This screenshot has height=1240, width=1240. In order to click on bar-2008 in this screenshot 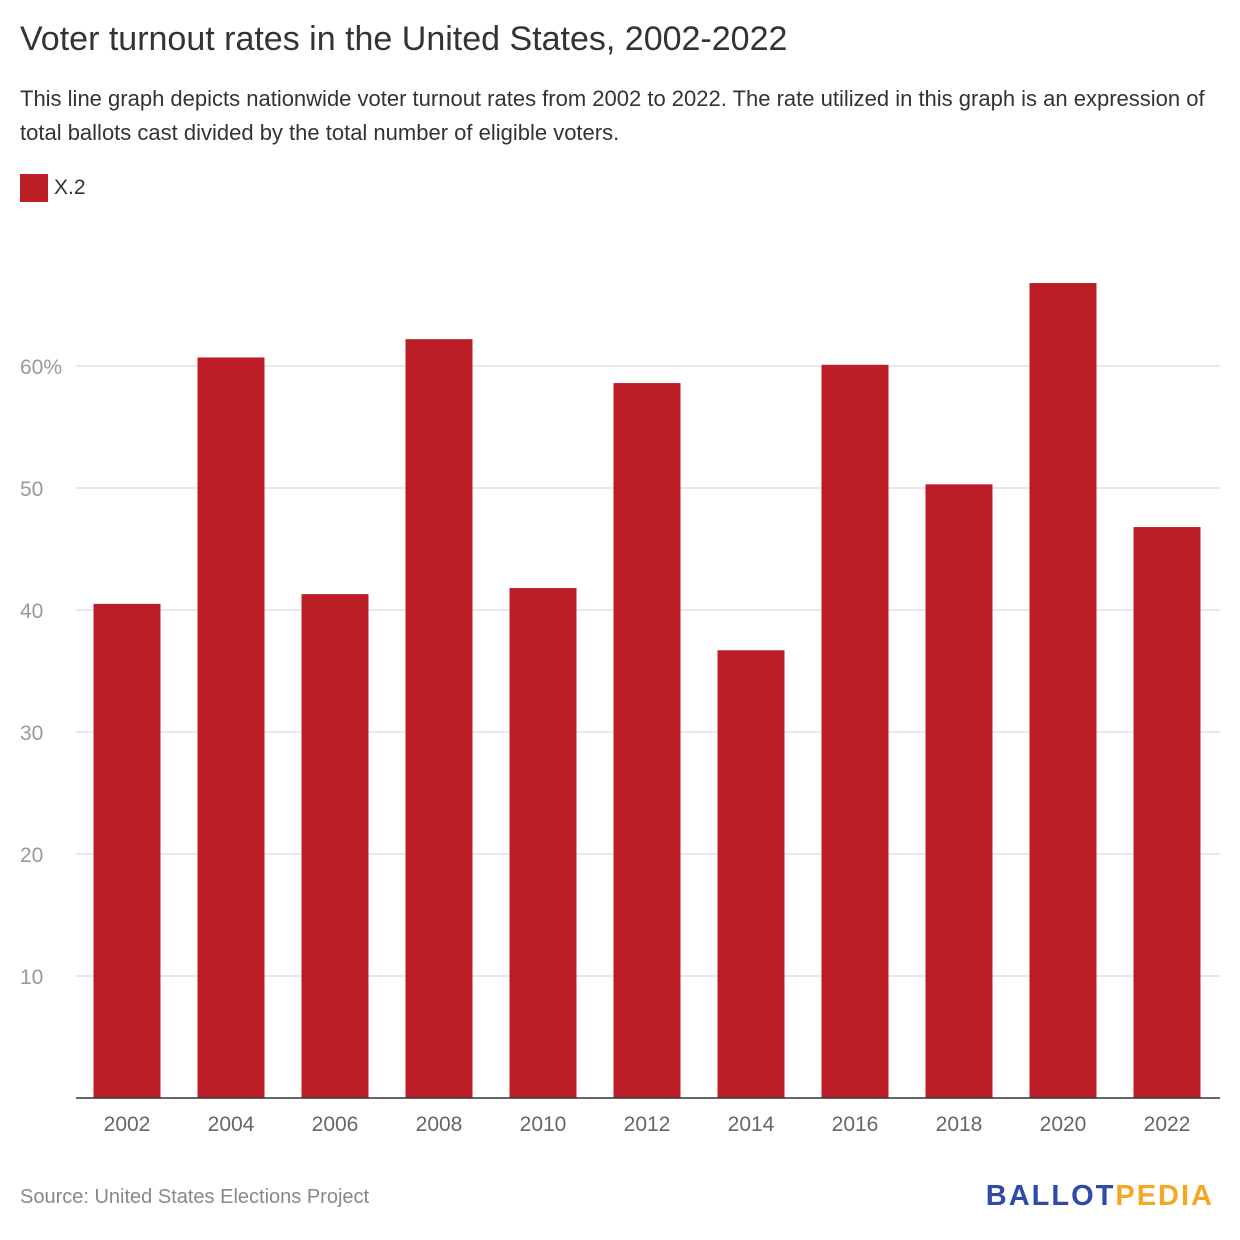, I will do `click(439, 718)`.